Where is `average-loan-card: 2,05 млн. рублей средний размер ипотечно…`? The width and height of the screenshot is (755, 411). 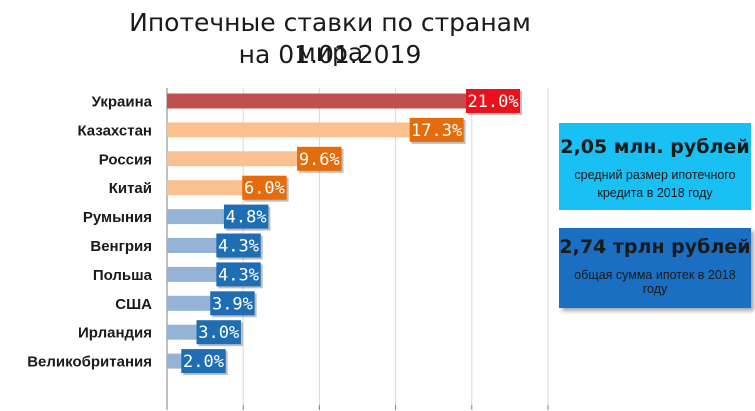 average-loan-card: 2,05 млн. рублей средний размер ипотечно… is located at coordinates (655, 166).